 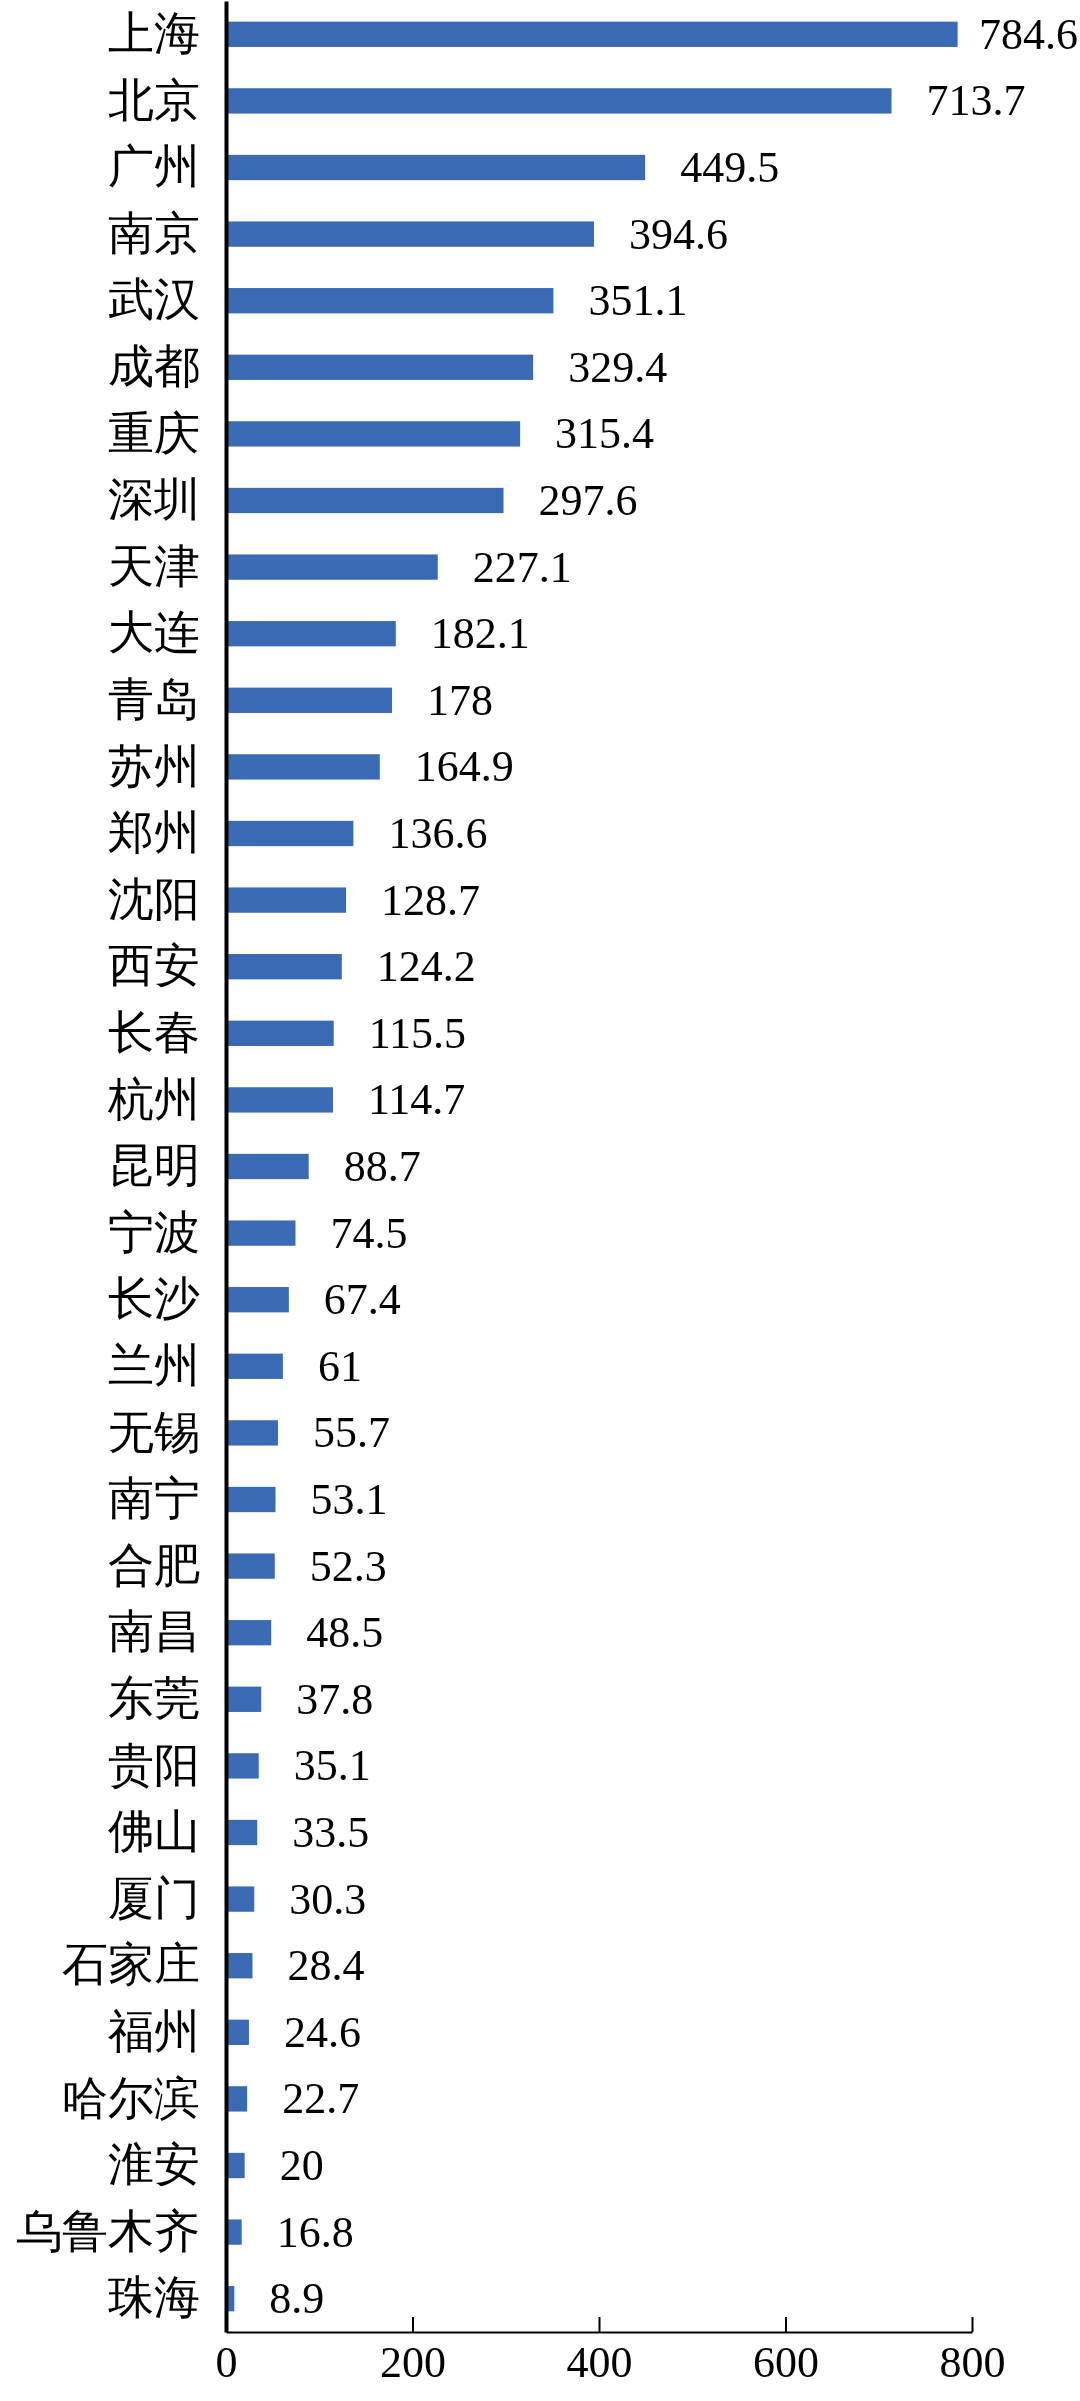 What do you see at coordinates (154, 1699) in the screenshot?
I see `y-tick-label: 东莞` at bounding box center [154, 1699].